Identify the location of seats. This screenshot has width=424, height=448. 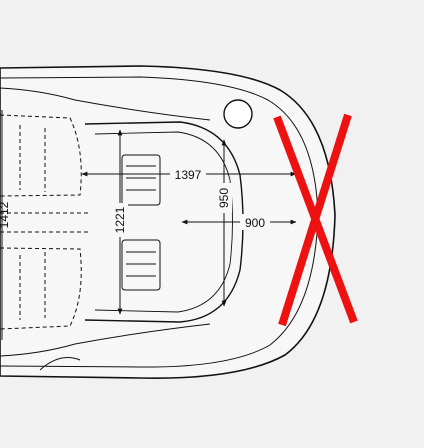
(44, 222).